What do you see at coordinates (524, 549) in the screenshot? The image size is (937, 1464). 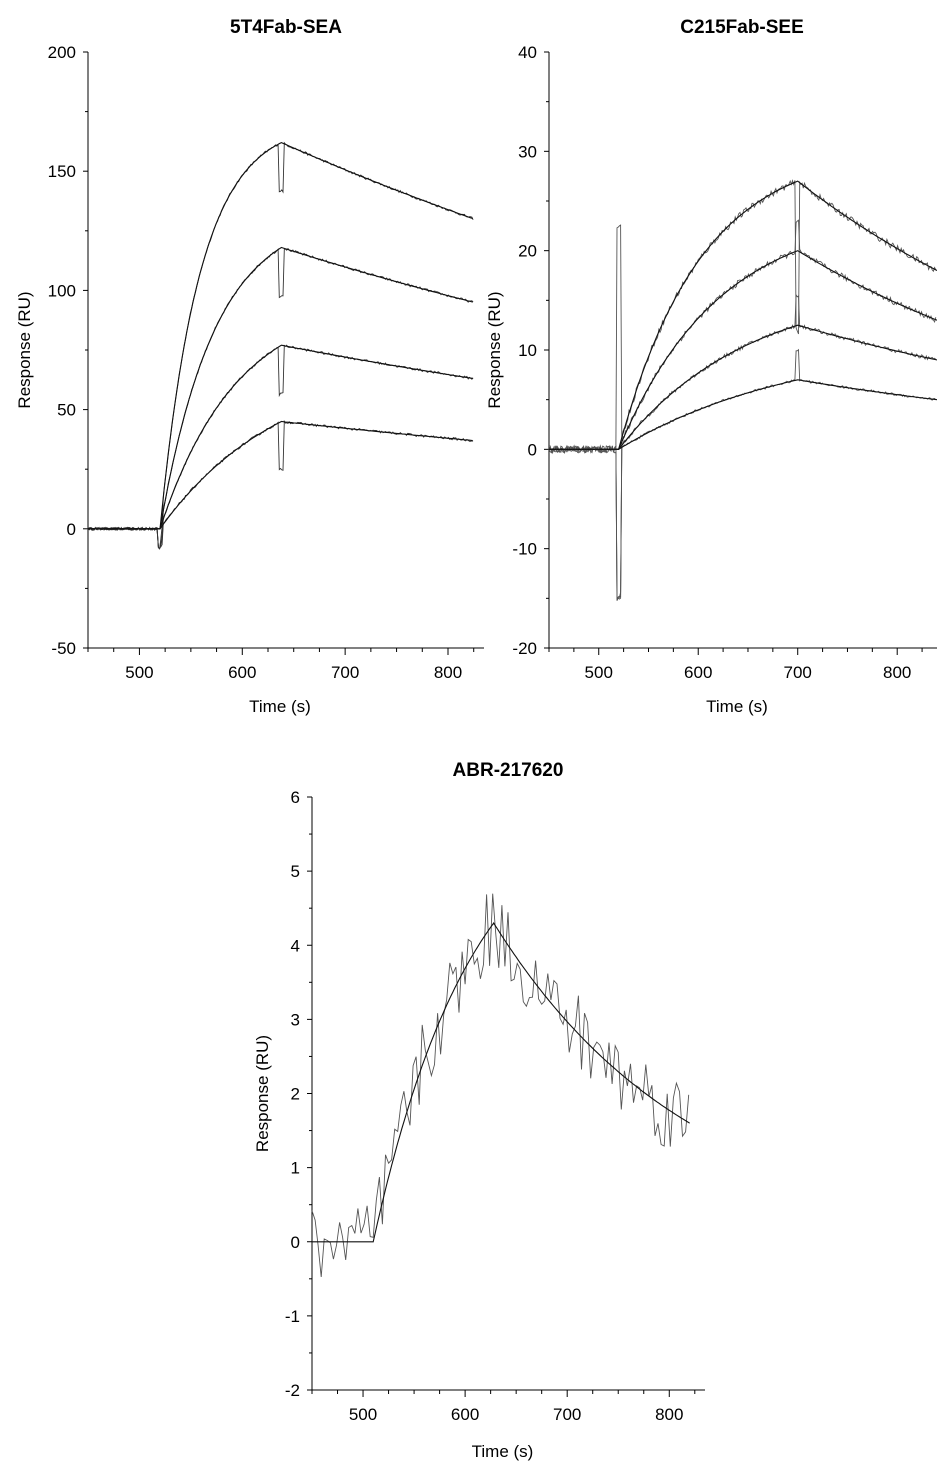 I see `y-tick-label: -10` at bounding box center [524, 549].